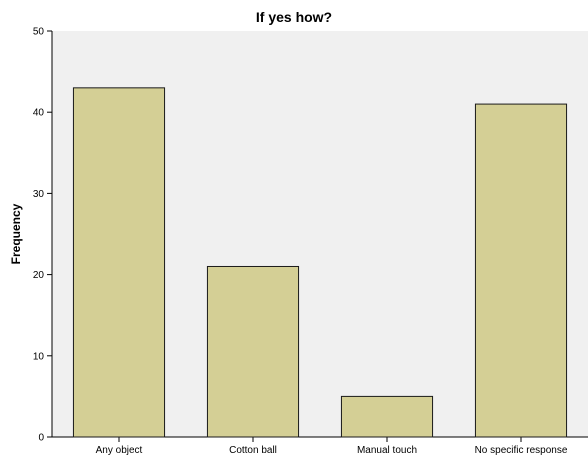 The width and height of the screenshot is (588, 457). I want to click on x-tick-label: Any object, so click(119, 450).